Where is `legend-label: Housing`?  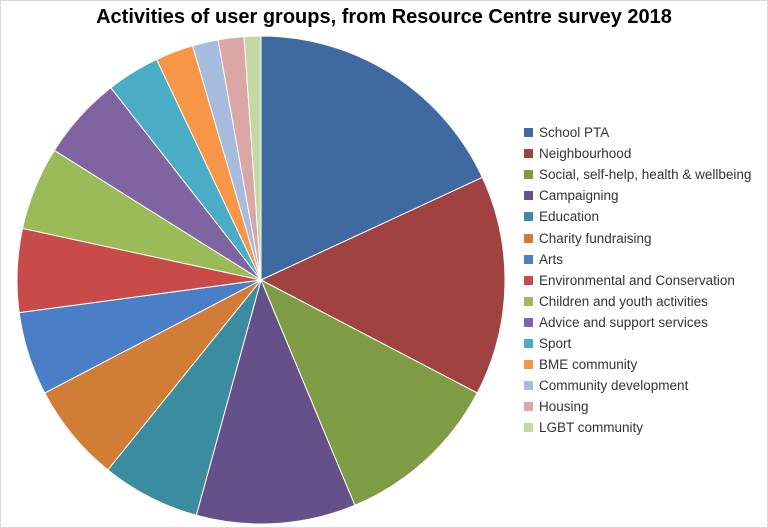 legend-label: Housing is located at coordinates (564, 407).